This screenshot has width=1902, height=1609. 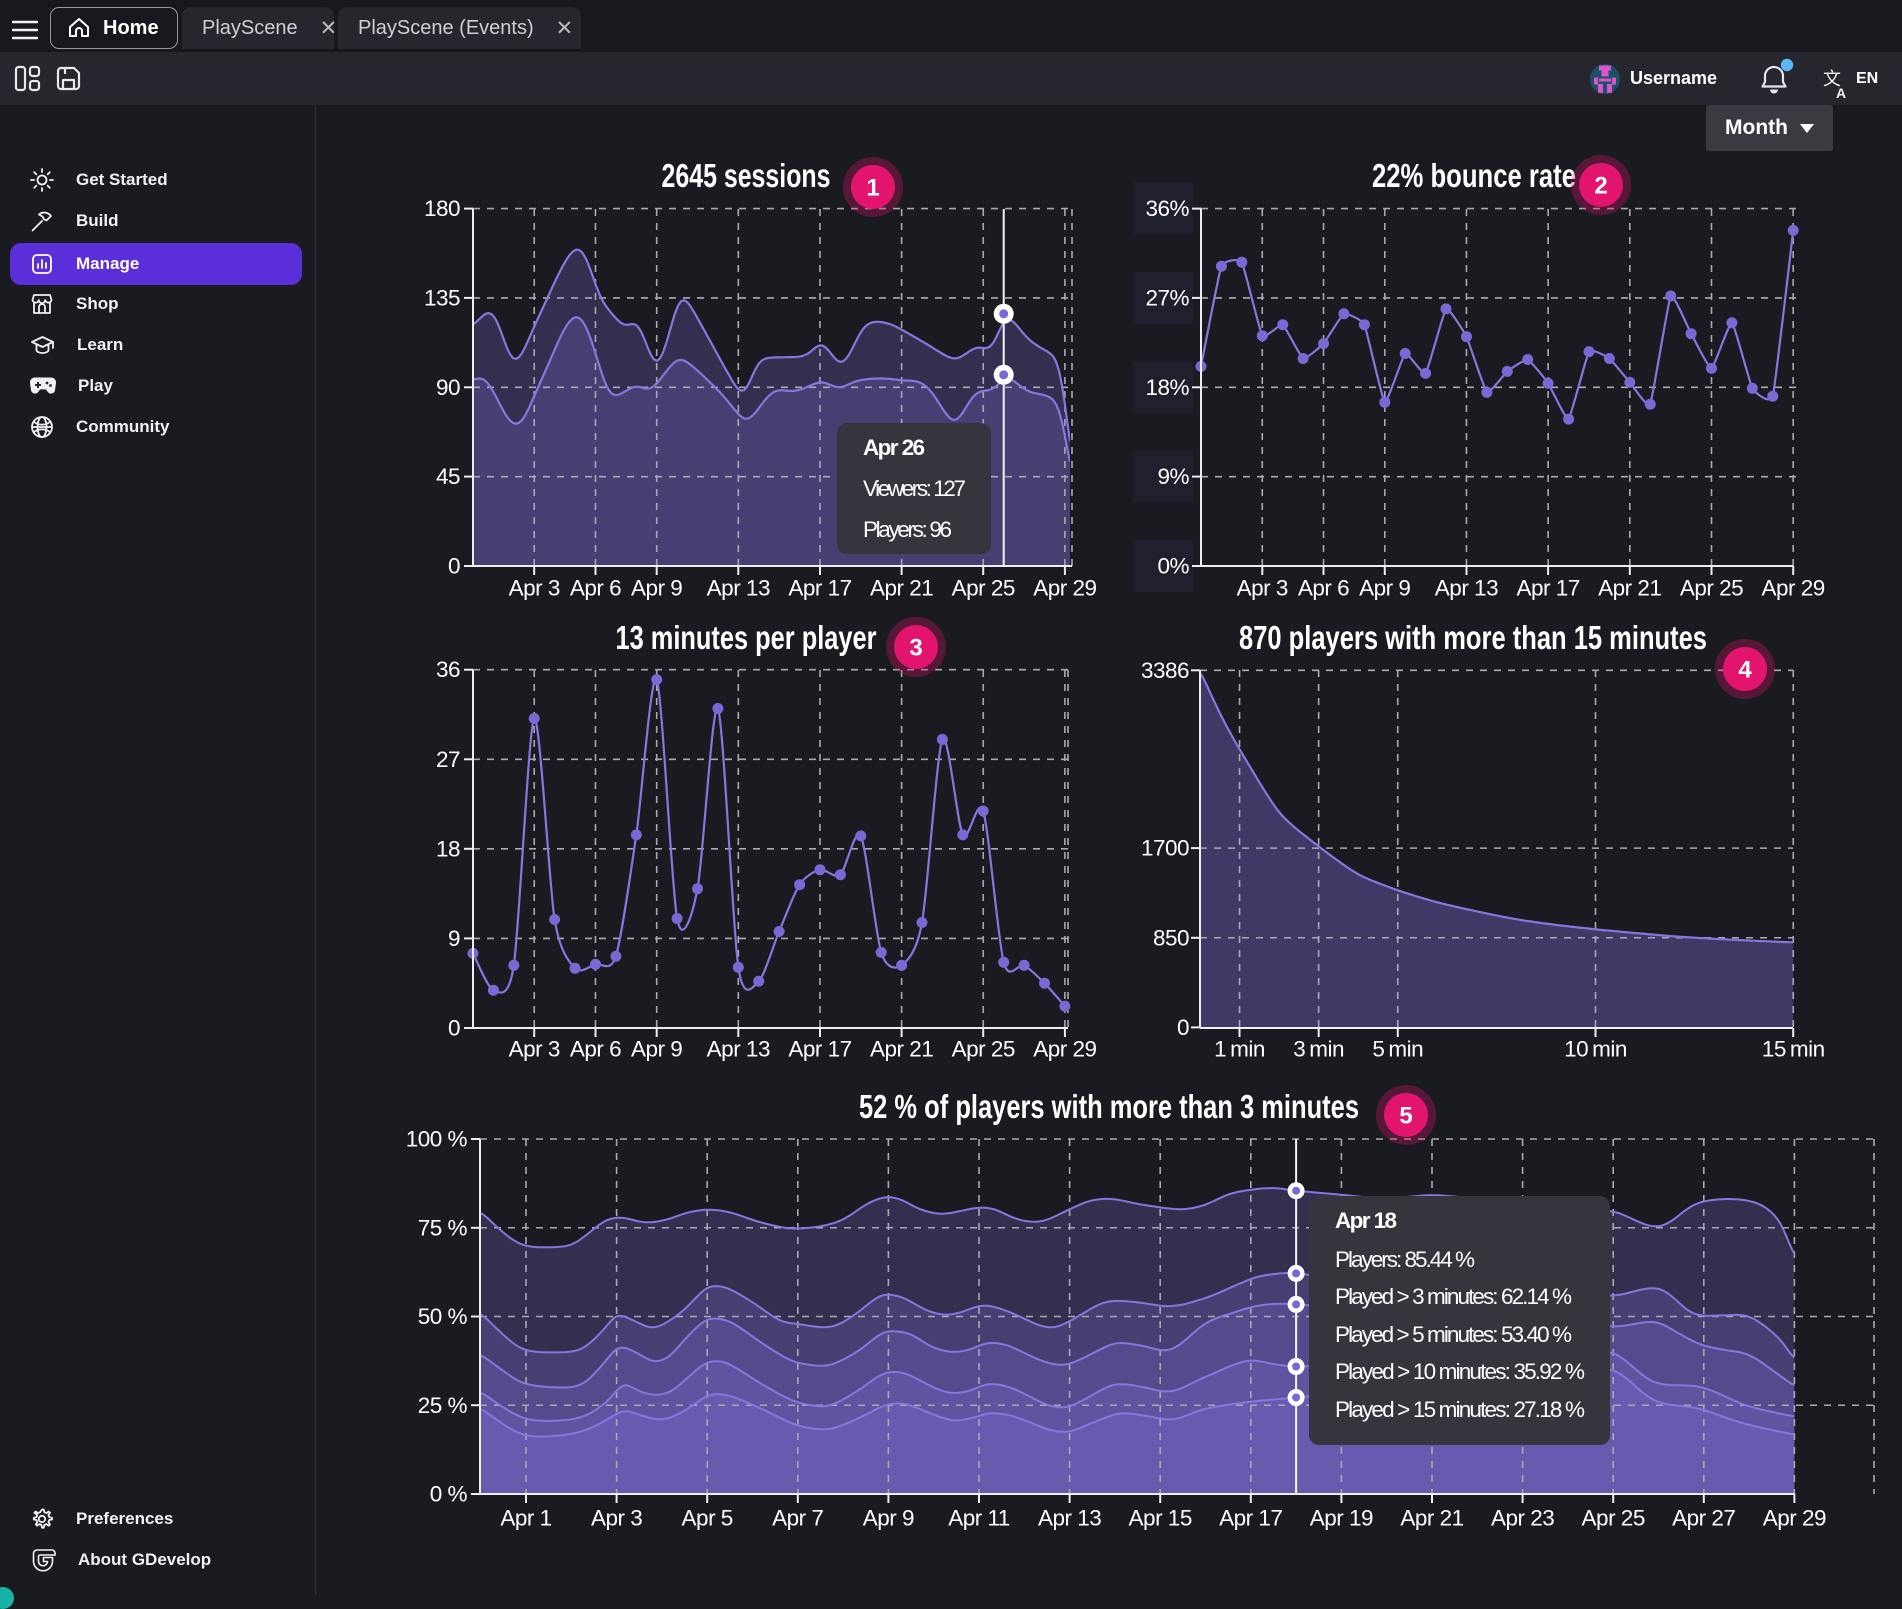 I want to click on svg-text: 850, so click(x=1171, y=937).